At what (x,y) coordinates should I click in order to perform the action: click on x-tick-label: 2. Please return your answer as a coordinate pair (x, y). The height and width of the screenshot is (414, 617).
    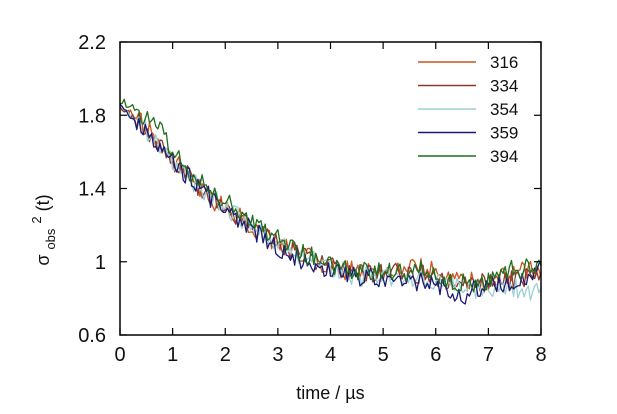
    Looking at the image, I should click on (225, 355).